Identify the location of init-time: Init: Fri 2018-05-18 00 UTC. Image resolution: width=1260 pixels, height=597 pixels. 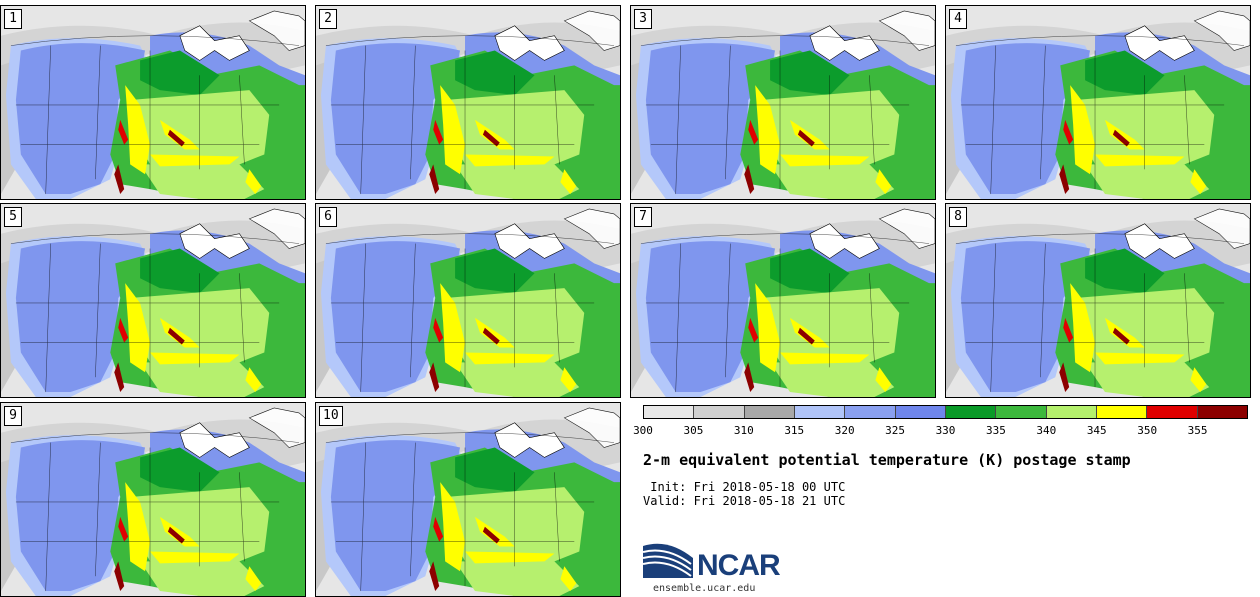
(744, 487).